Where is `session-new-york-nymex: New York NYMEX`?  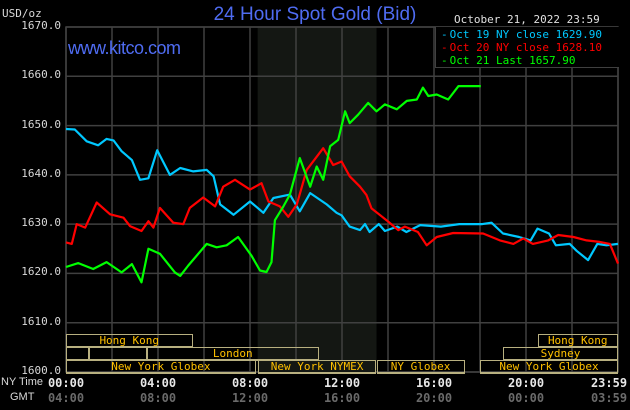 session-new-york-nymex: New York NYMEX is located at coordinates (317, 367).